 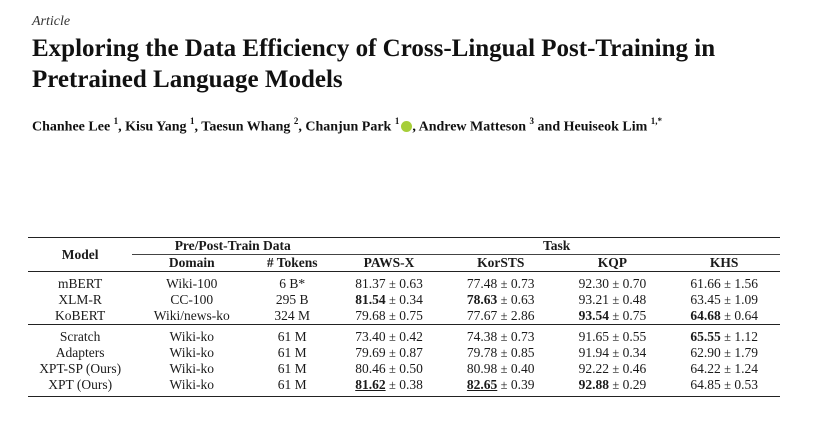 What do you see at coordinates (593, 315) in the screenshot?
I see `score-mean: 93.54` at bounding box center [593, 315].